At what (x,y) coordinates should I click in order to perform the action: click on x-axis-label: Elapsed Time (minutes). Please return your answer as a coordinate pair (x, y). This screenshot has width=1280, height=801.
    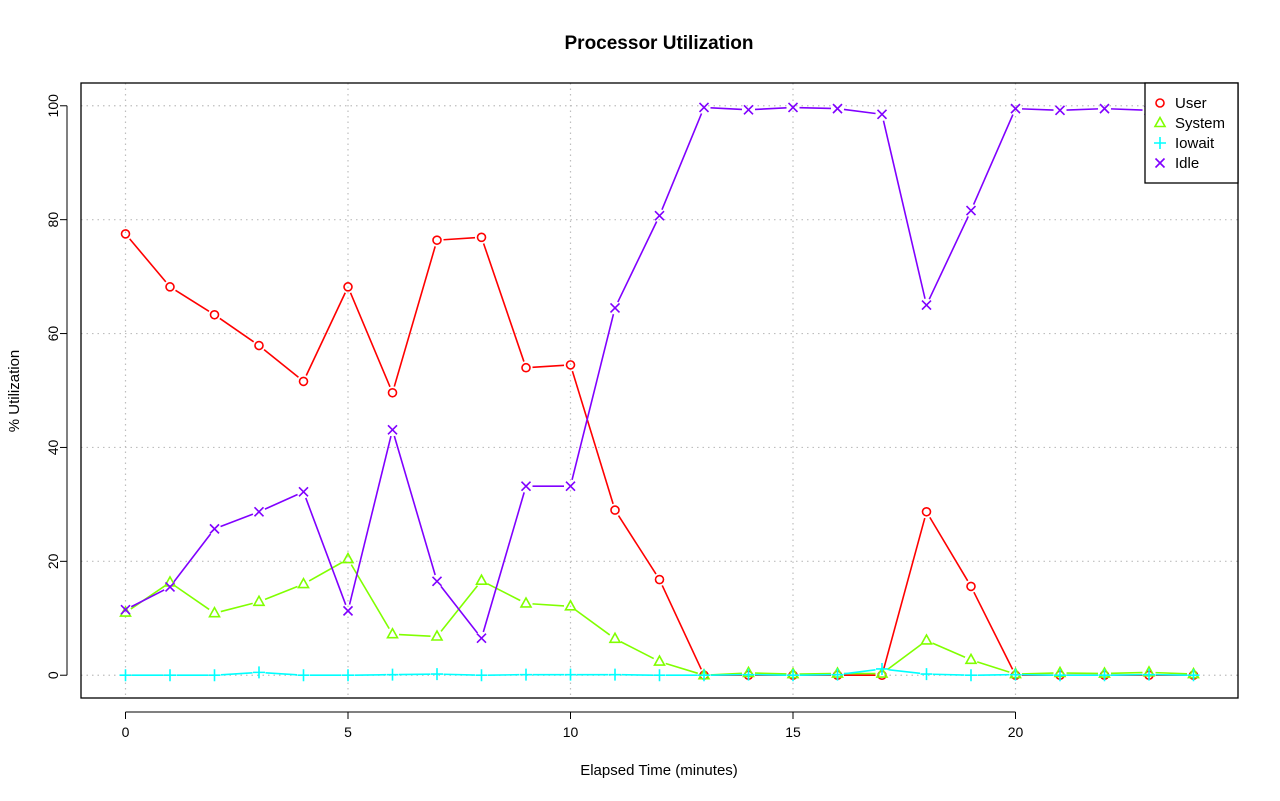
    Looking at the image, I should click on (659, 770).